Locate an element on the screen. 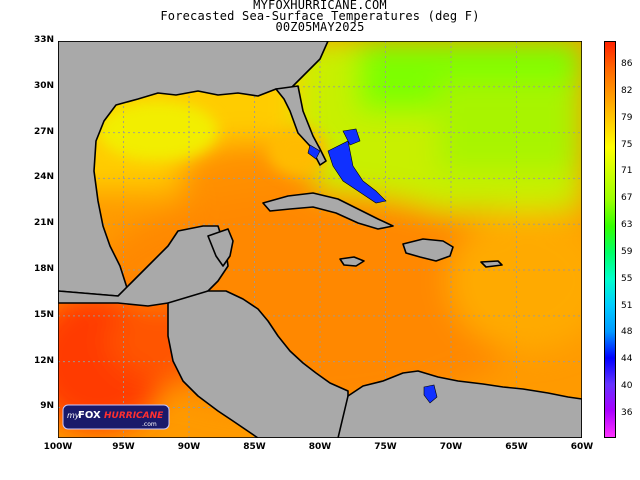 This screenshot has width=640, height=480. colorbar-label: 36 is located at coordinates (627, 413).